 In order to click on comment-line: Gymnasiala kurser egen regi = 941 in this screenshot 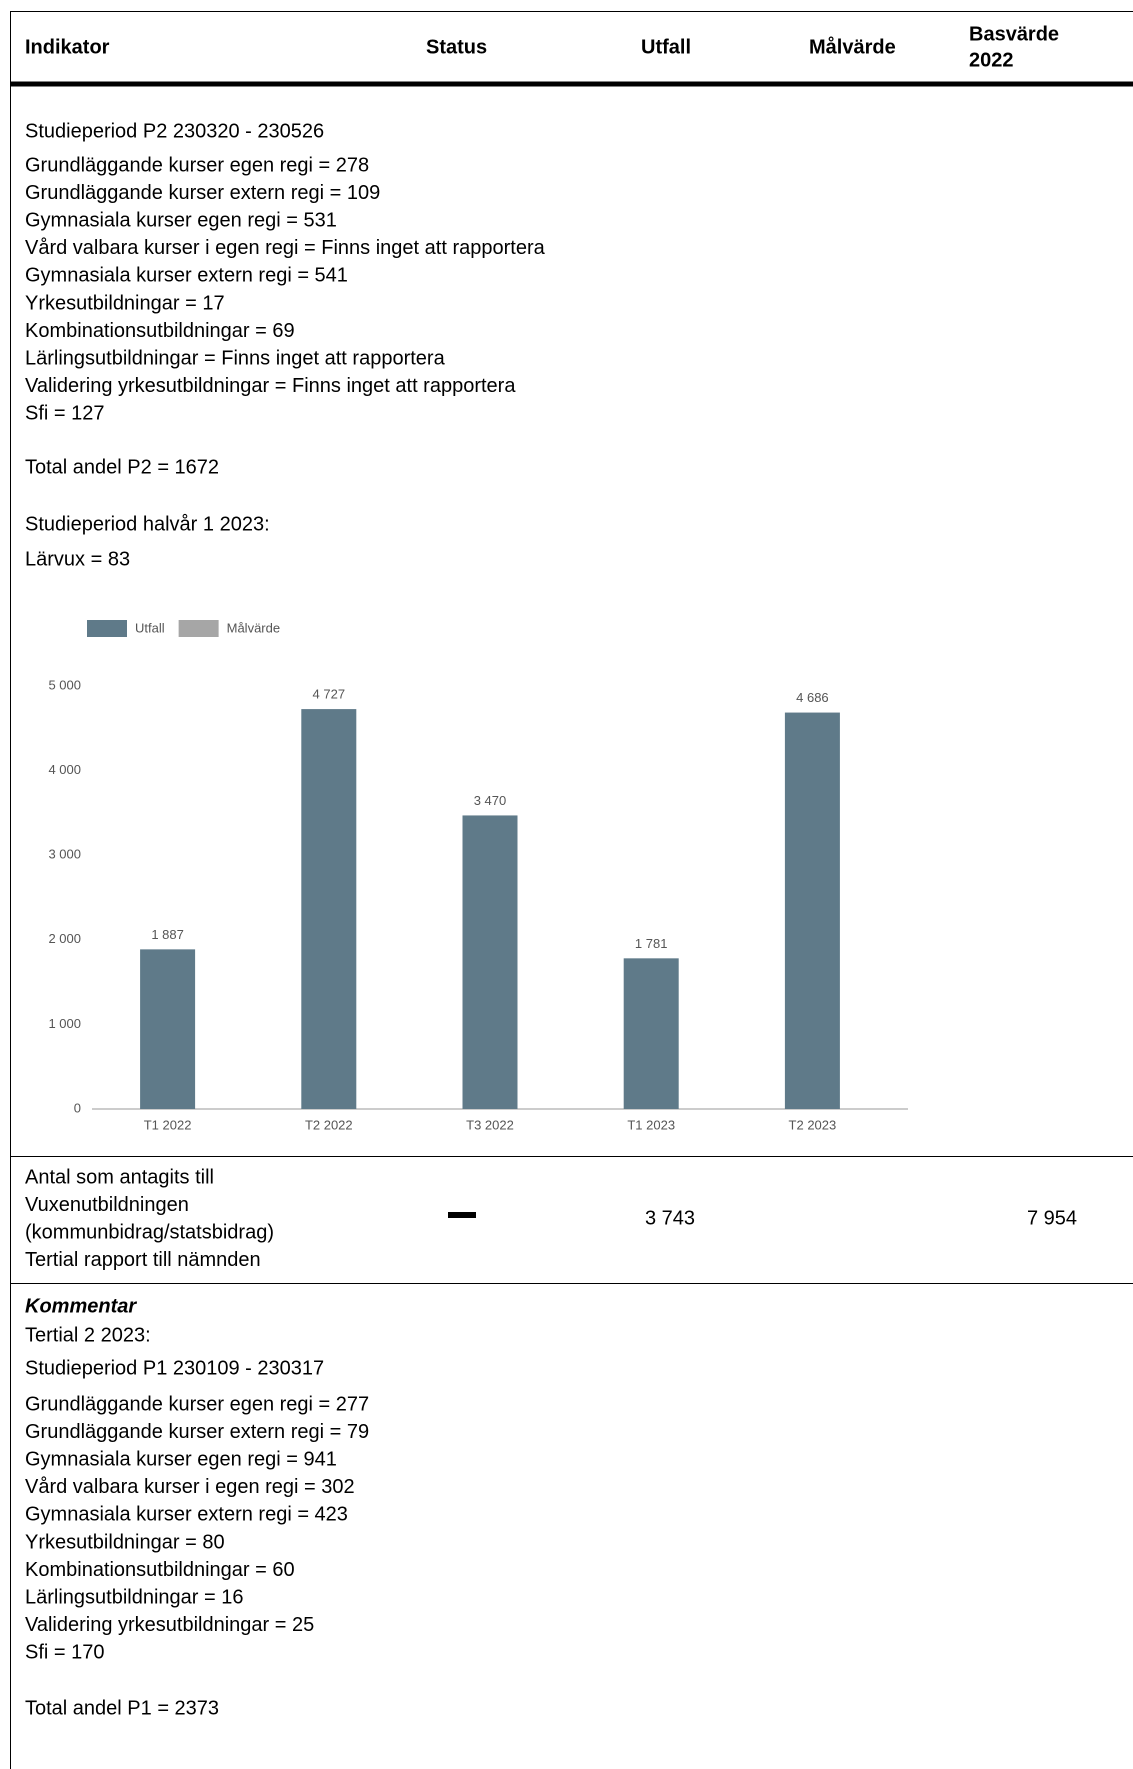, I will do `click(181, 1459)`.